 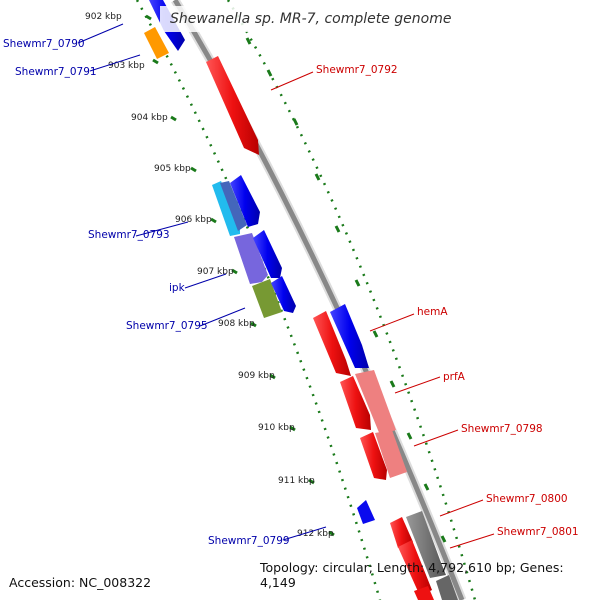 What do you see at coordinates (432, 312) in the screenshot?
I see `gene-label-hema: hemA` at bounding box center [432, 312].